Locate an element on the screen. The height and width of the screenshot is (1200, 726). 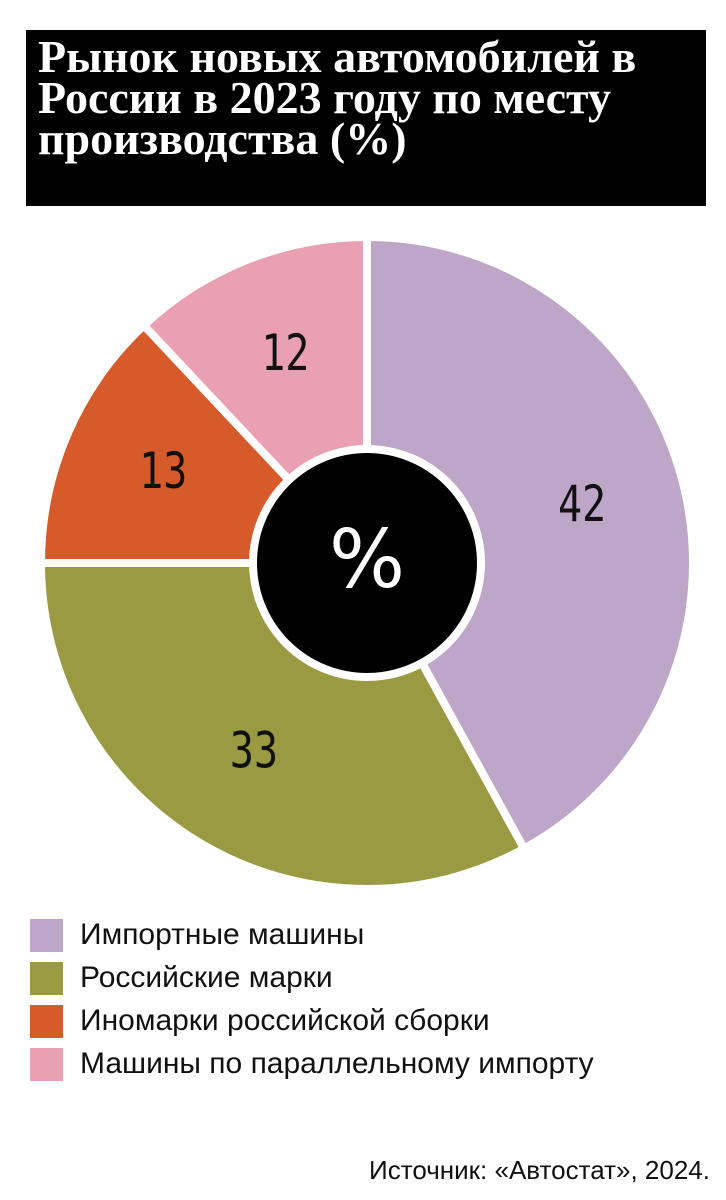
legend-label: Иномарки российской сборки is located at coordinates (285, 1020).